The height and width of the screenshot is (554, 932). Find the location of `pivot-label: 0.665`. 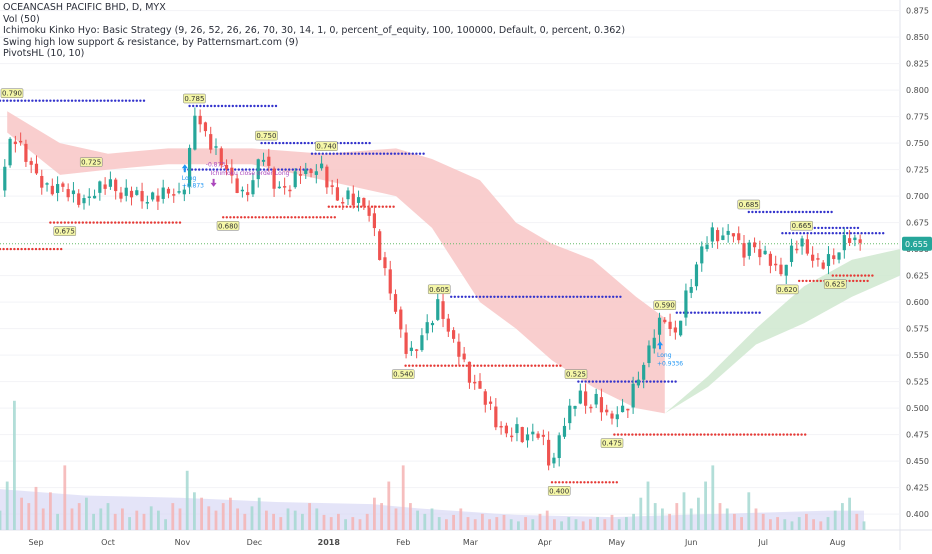

pivot-label: 0.665 is located at coordinates (802, 226).